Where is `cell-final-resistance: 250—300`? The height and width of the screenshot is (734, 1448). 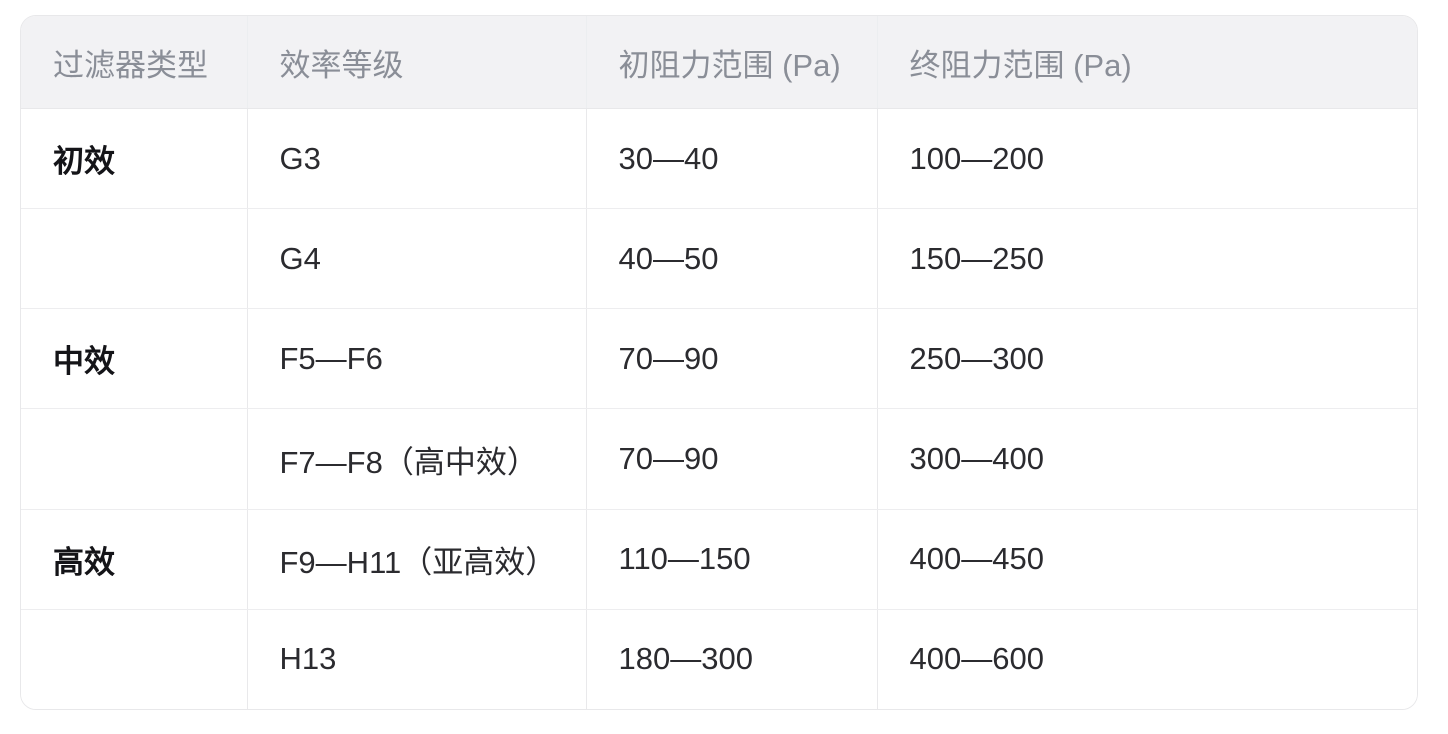
cell-final-resistance: 250—300 is located at coordinates (1146, 359).